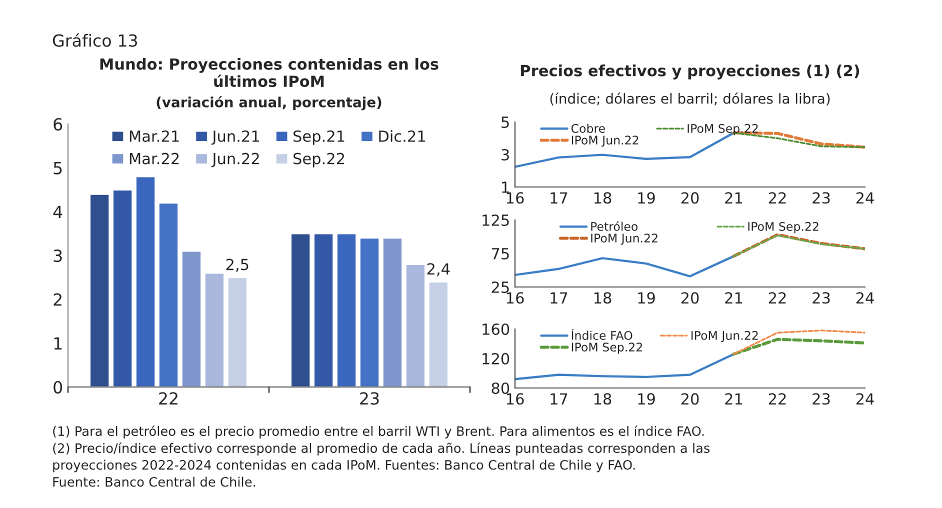 This screenshot has height=508, width=942. Describe the element at coordinates (58, 124) in the screenshot. I see `y-tick-label: 6` at that location.